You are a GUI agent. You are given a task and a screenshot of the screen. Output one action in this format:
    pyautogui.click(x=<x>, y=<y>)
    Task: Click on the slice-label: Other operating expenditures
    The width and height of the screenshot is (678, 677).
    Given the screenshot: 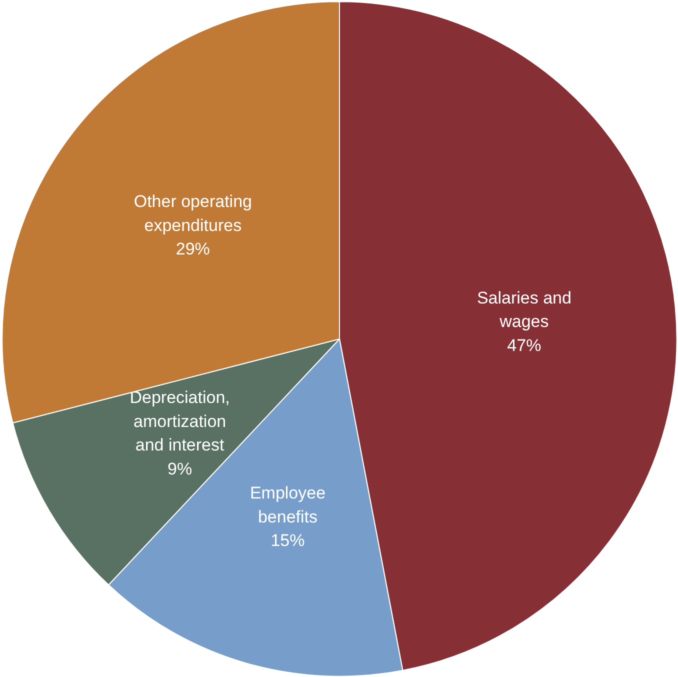 What is the action you would take?
    pyautogui.click(x=193, y=213)
    